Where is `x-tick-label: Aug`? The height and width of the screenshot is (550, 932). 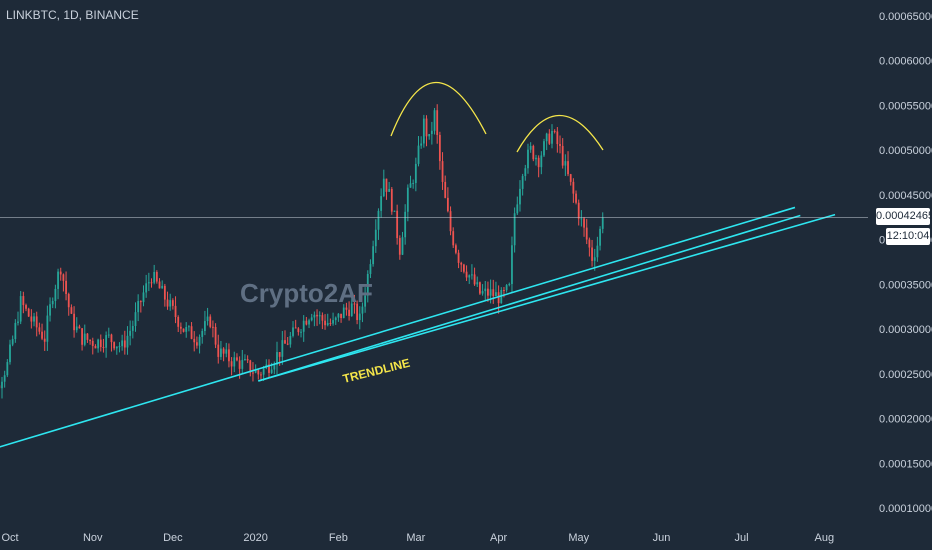
x-tick-label: Aug is located at coordinates (825, 538).